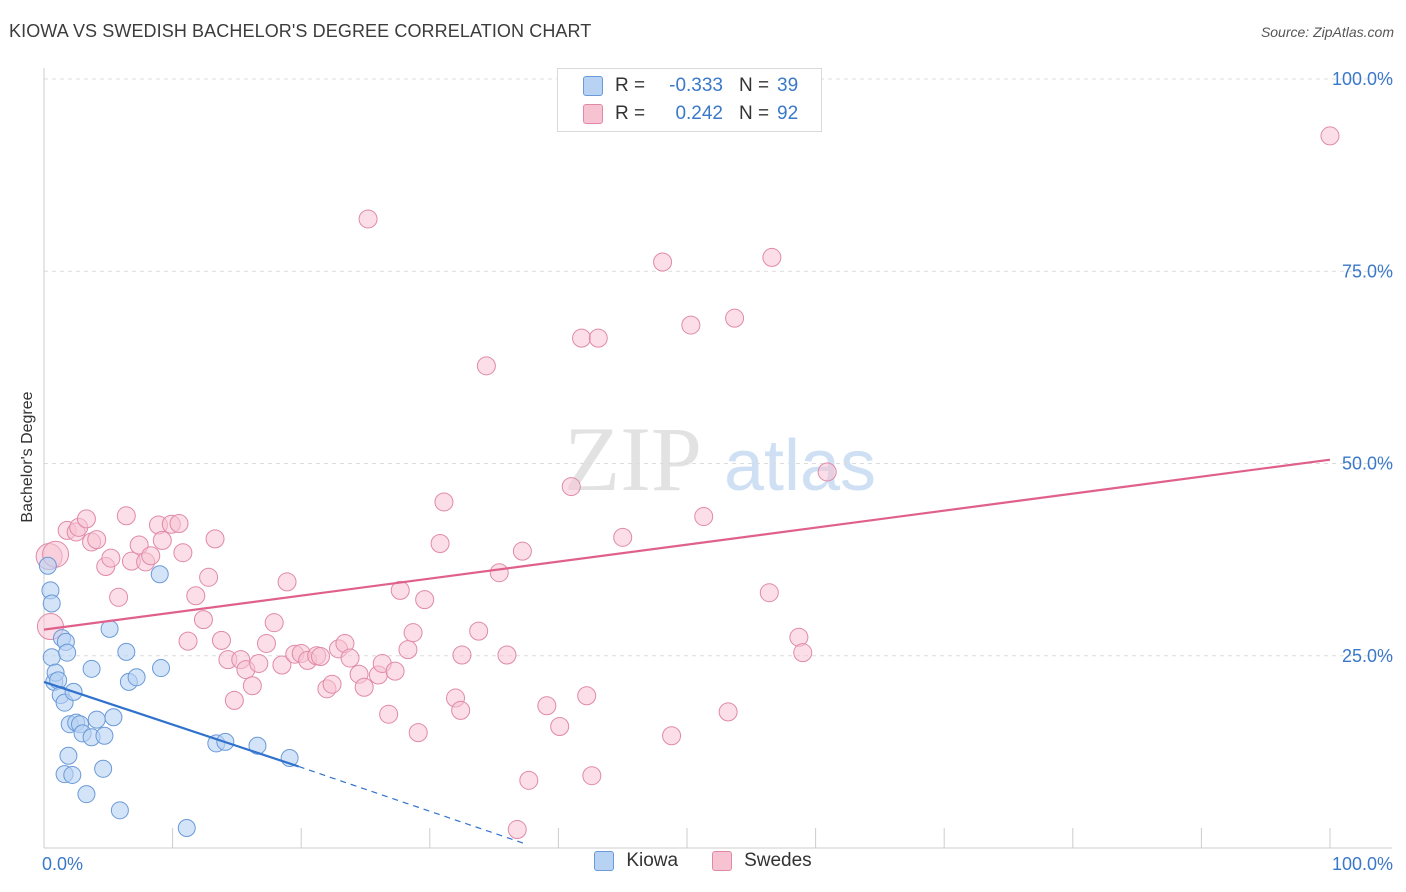 Image resolution: width=1406 pixels, height=892 pixels. What do you see at coordinates (62, 864) in the screenshot?
I see `x-tick-label-min: 0.0%` at bounding box center [62, 864].